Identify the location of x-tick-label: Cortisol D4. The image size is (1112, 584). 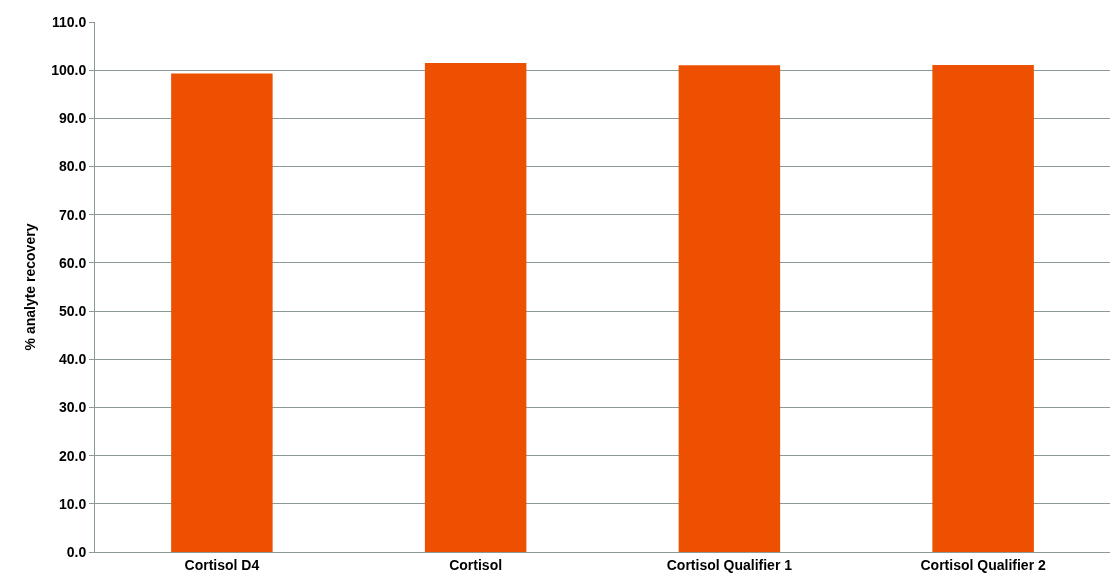
(222, 564).